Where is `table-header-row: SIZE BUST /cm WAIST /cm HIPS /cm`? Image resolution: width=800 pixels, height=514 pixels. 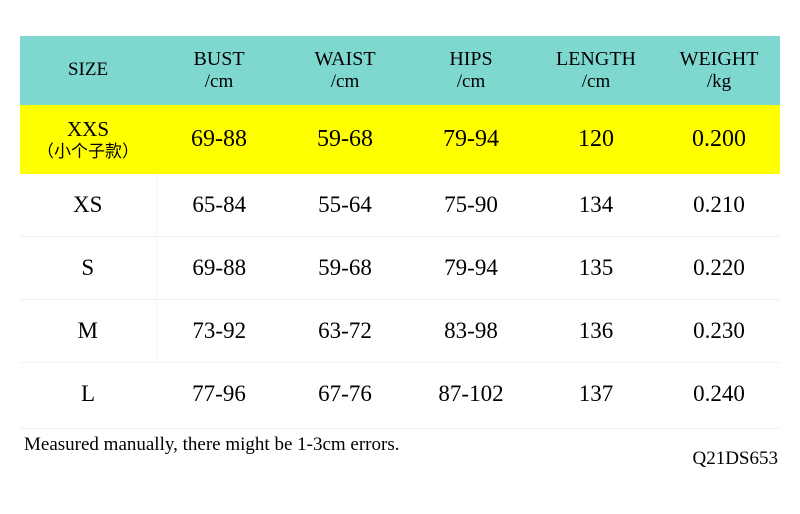 table-header-row: SIZE BUST /cm WAIST /cm HIPS /cm is located at coordinates (400, 70).